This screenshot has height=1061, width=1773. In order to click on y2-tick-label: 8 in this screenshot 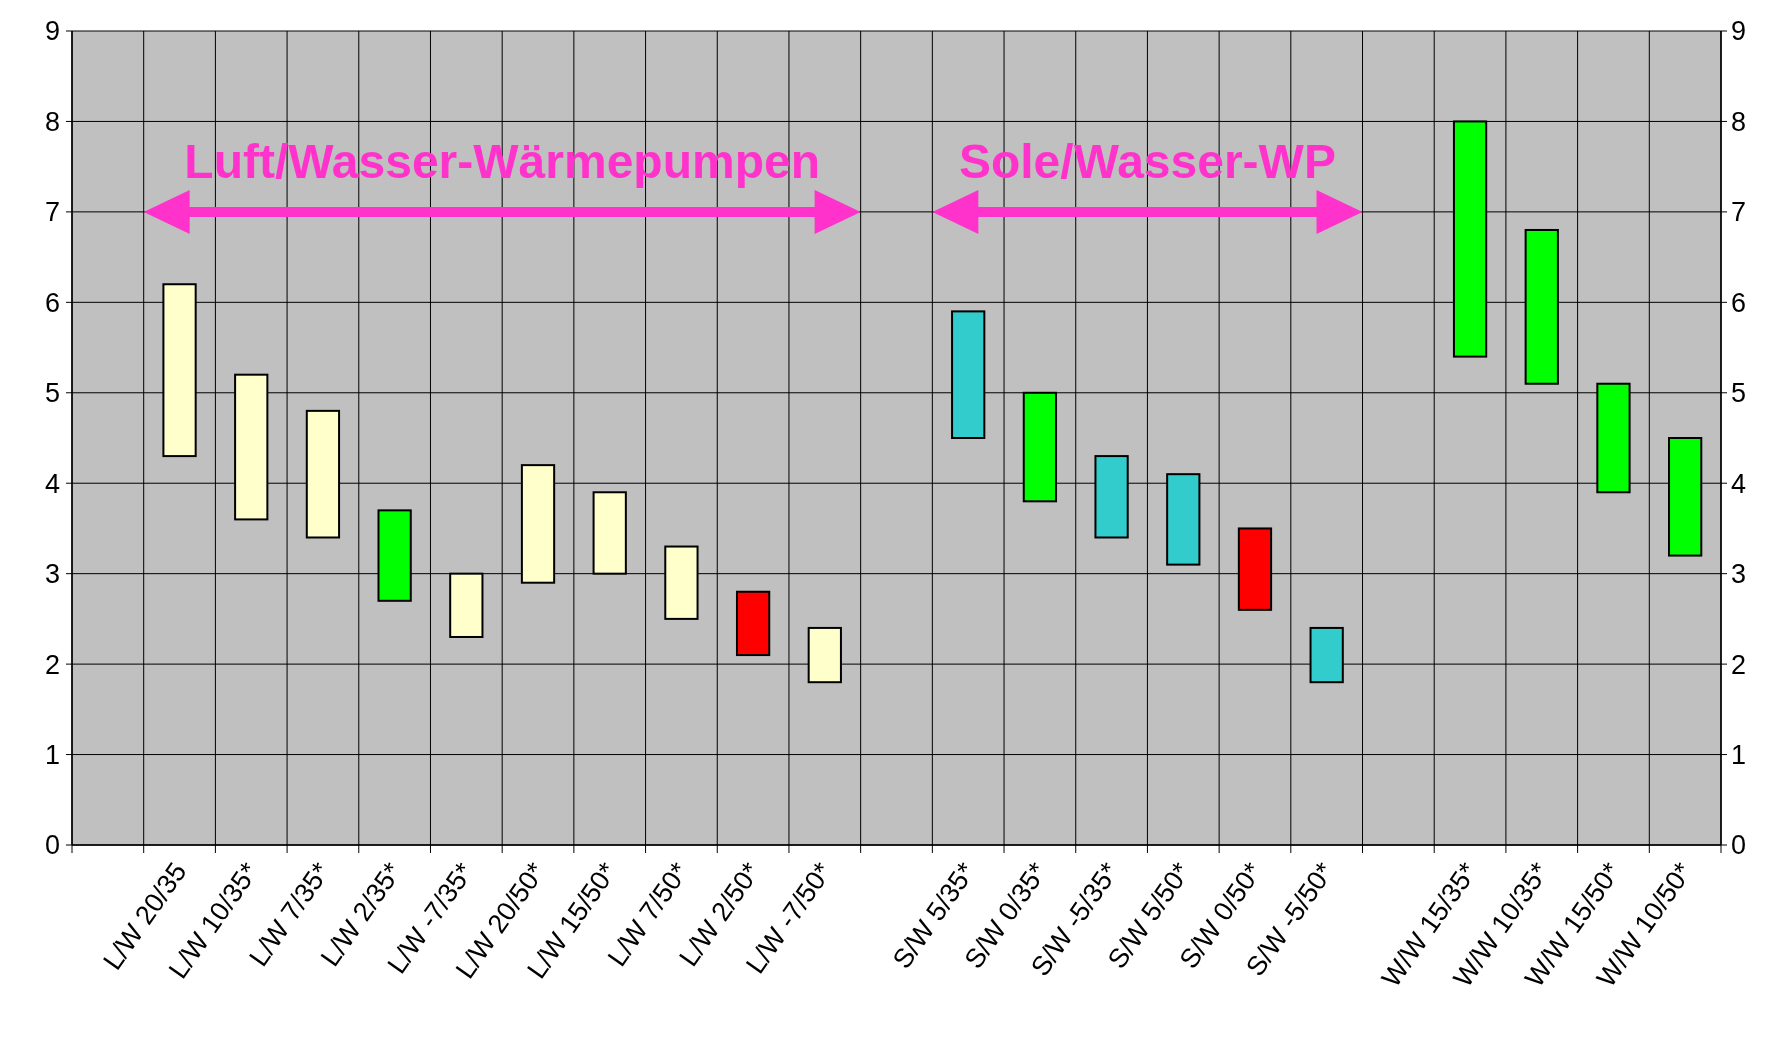, I will do `click(1739, 121)`.